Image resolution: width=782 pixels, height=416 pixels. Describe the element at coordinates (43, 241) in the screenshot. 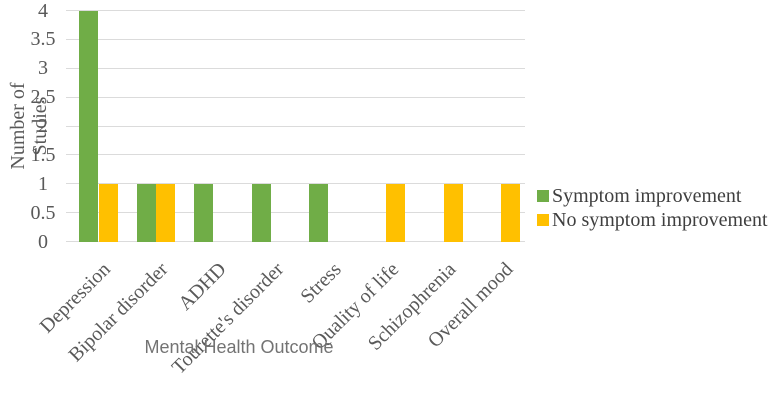

I see `y-axis-tick-label: 0` at that location.